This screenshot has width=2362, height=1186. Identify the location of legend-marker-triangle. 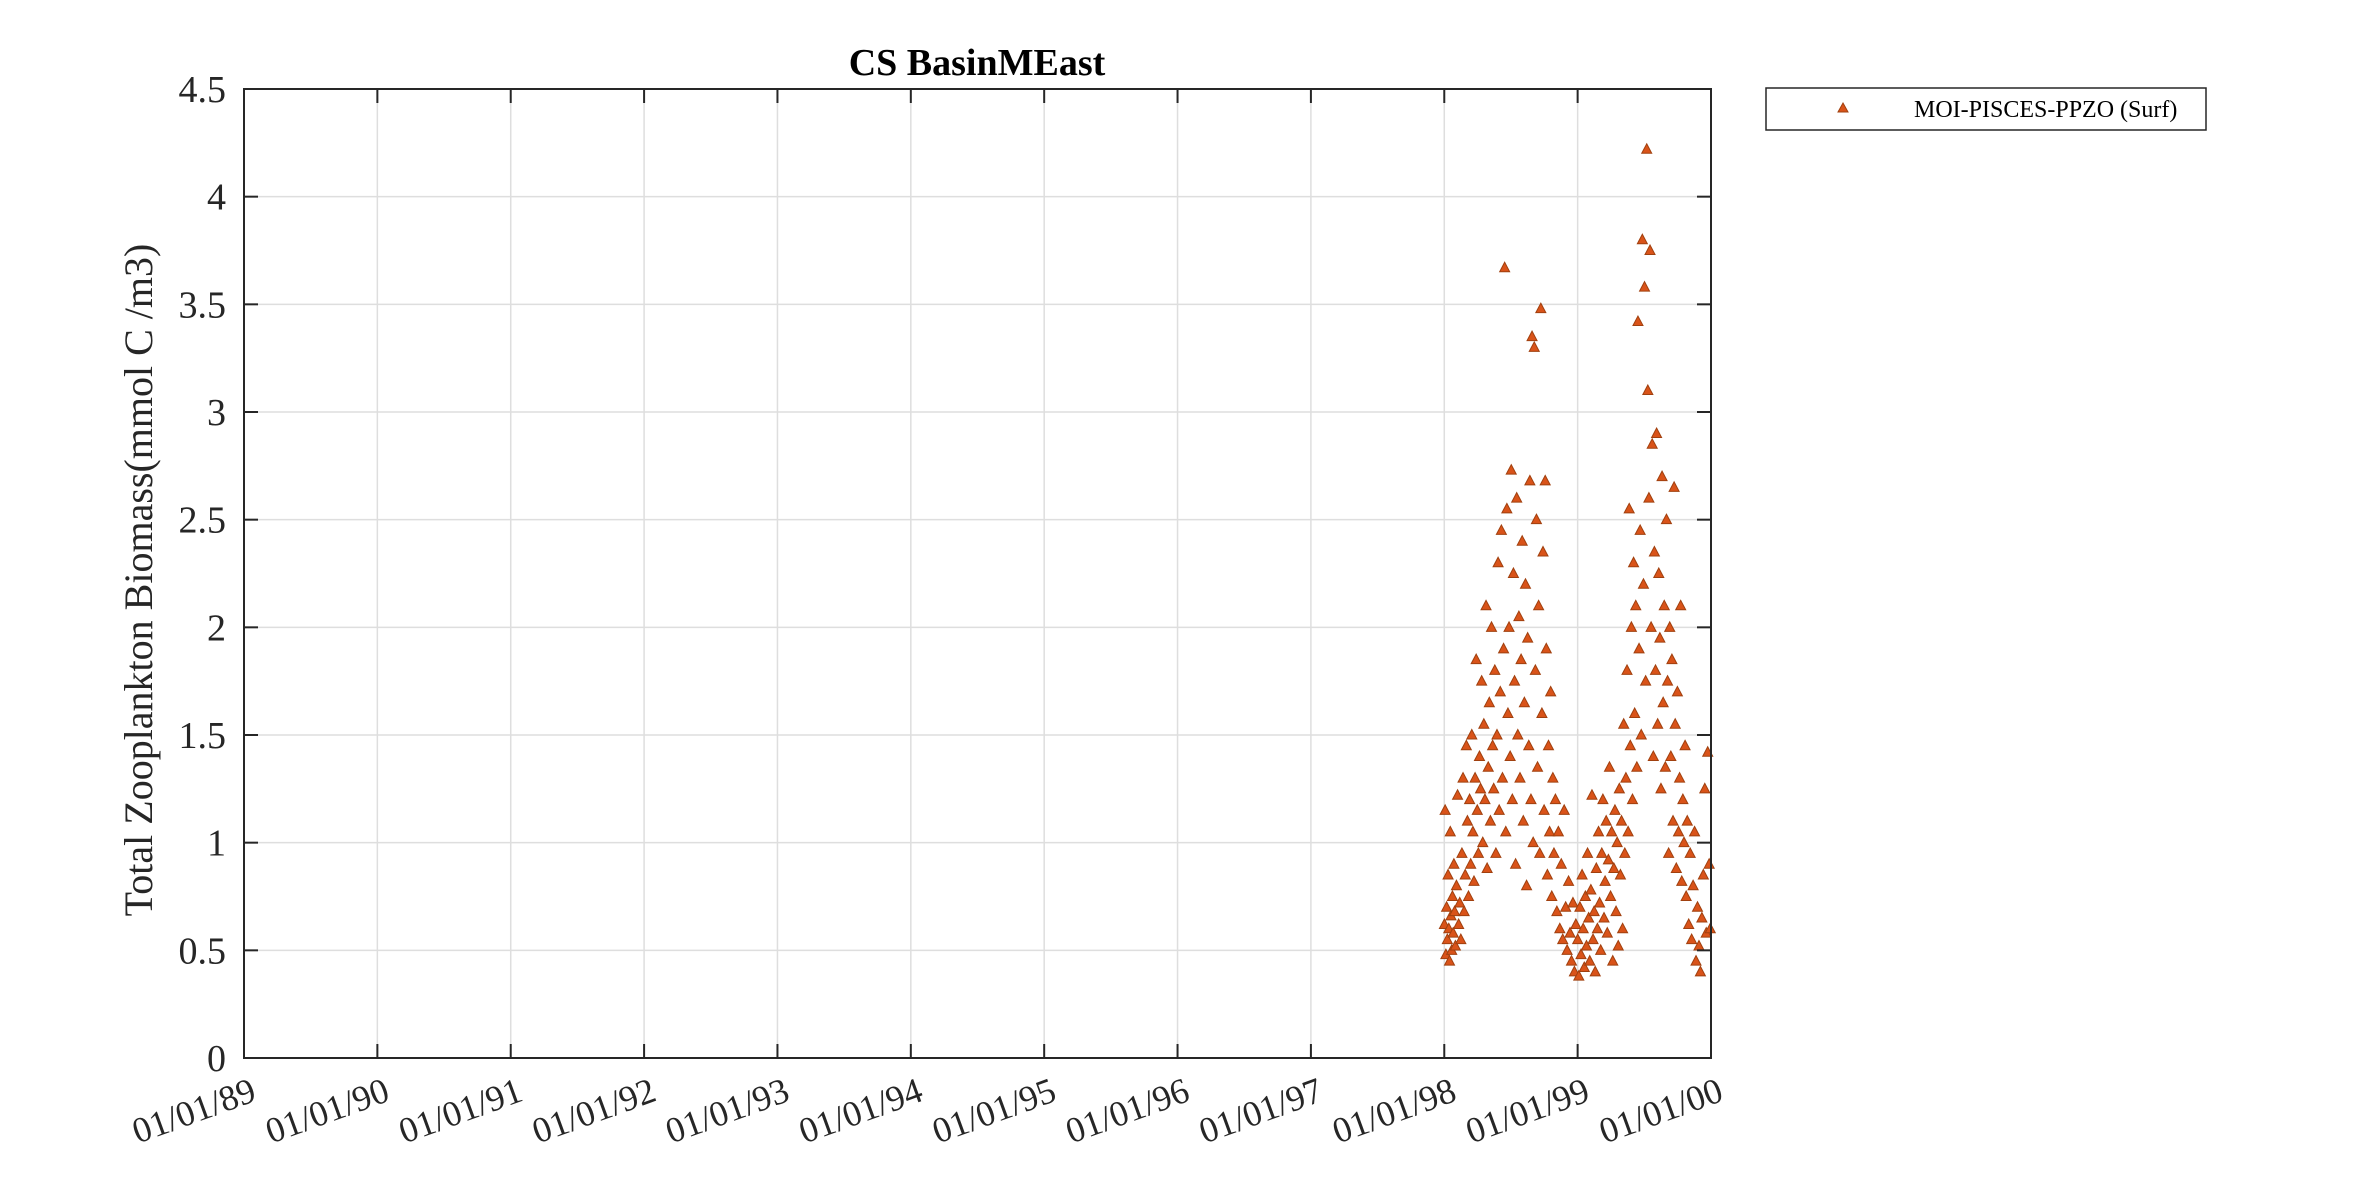
(1843, 107).